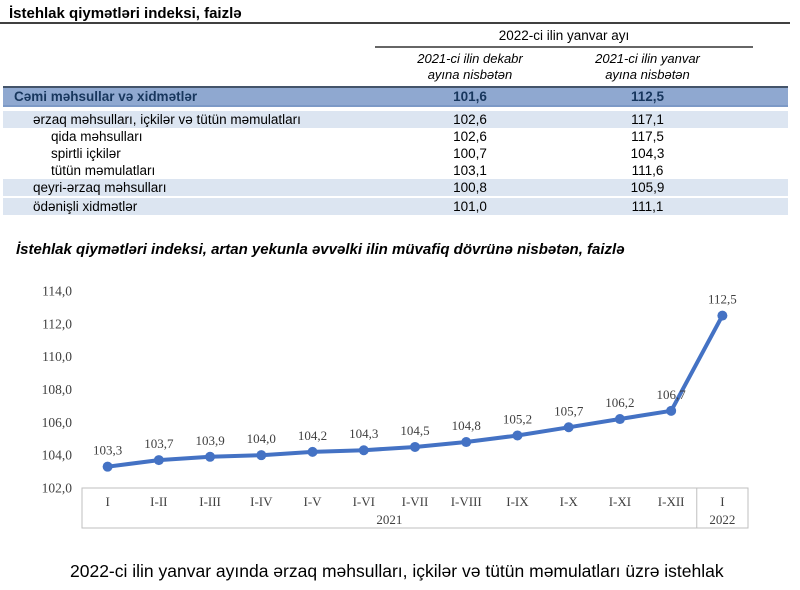 This screenshot has height=590, width=800. Describe the element at coordinates (647, 187) in the screenshot. I see `value-vs-january: 105,9` at that location.